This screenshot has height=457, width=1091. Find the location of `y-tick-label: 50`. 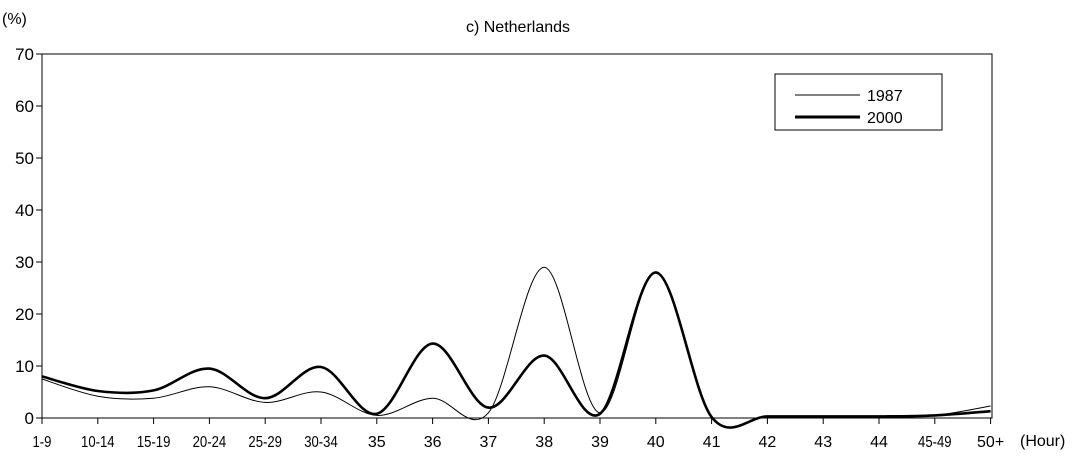

y-tick-label: 50 is located at coordinates (24, 158).